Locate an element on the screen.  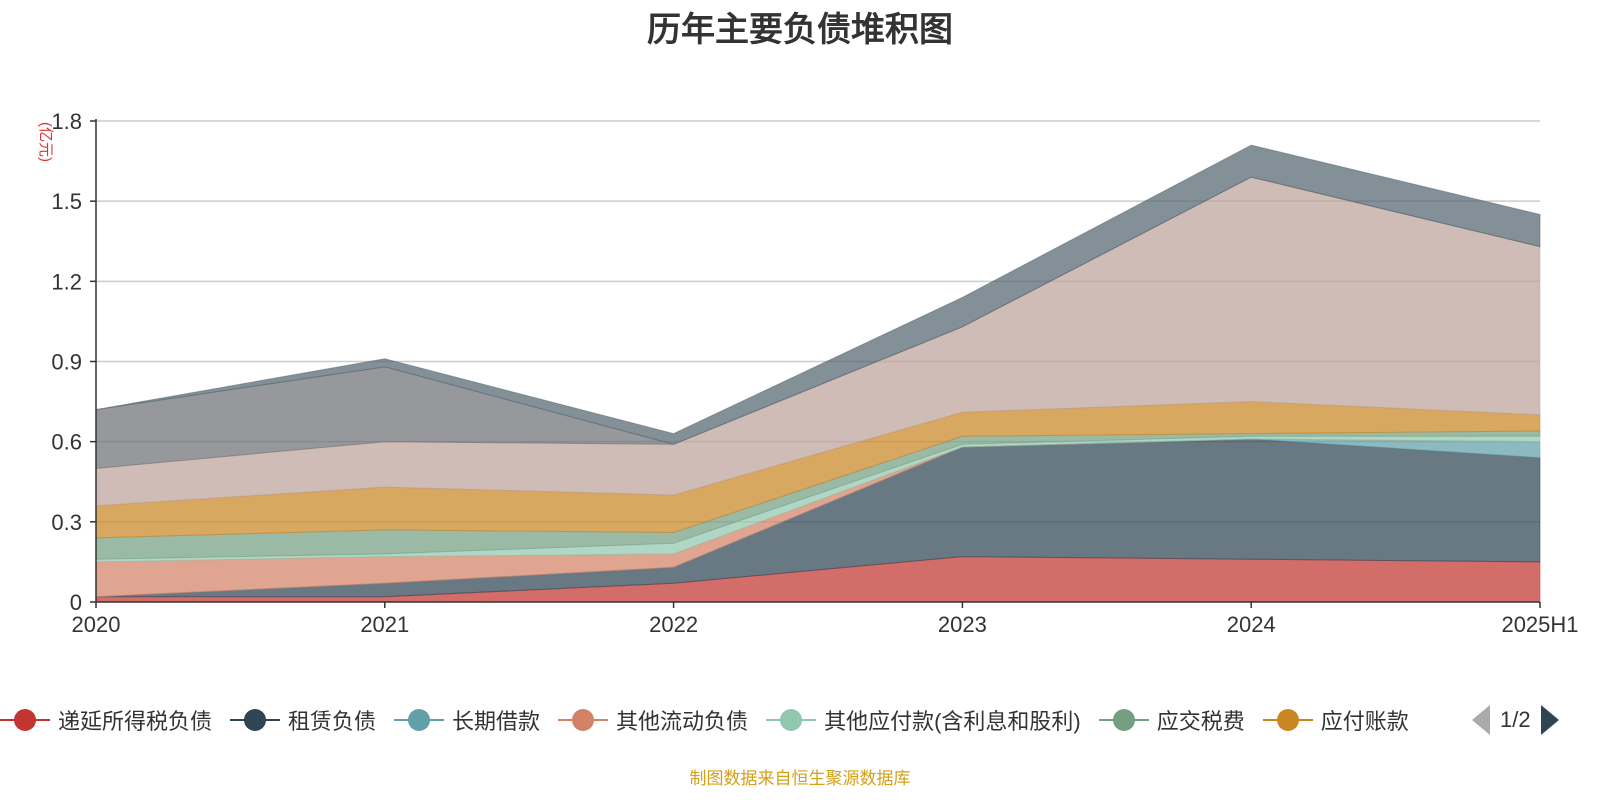
x-tick-label: 2021 is located at coordinates (384, 624).